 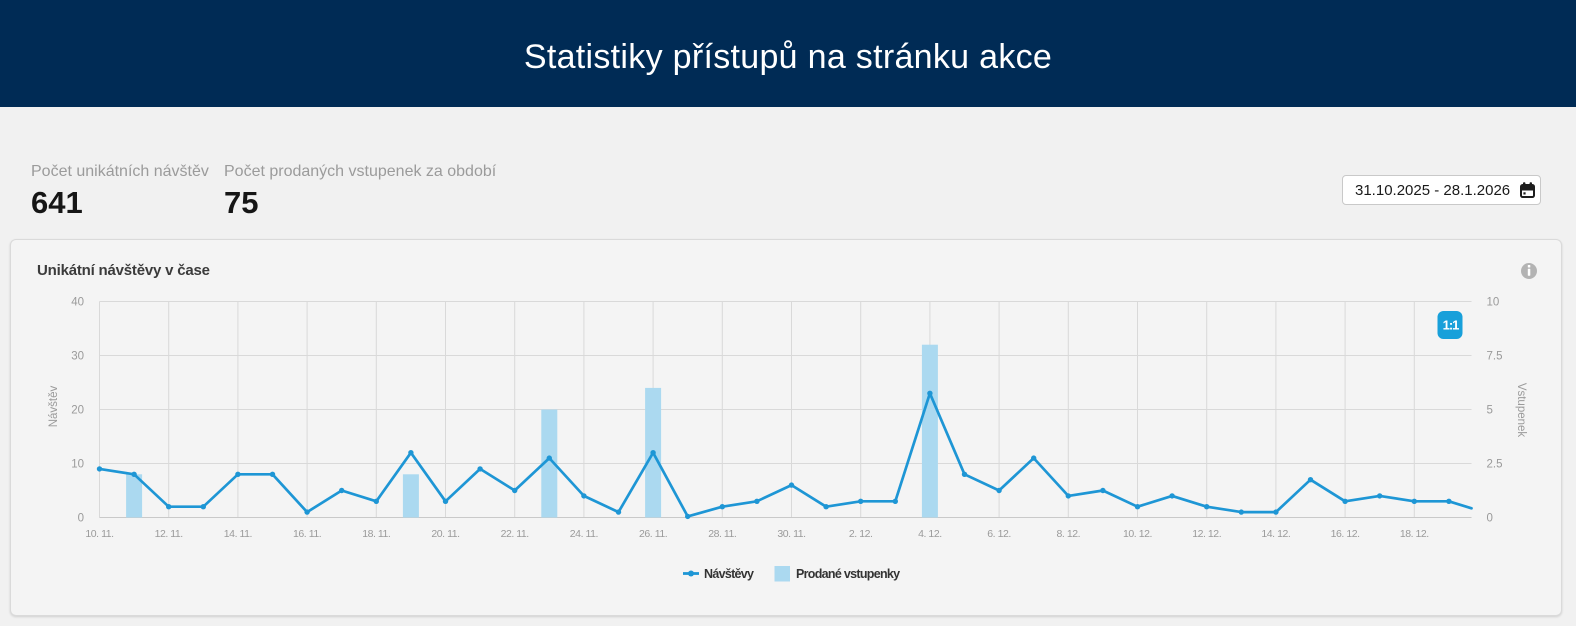 What do you see at coordinates (77, 303) in the screenshot?
I see `svg-text: 40` at bounding box center [77, 303].